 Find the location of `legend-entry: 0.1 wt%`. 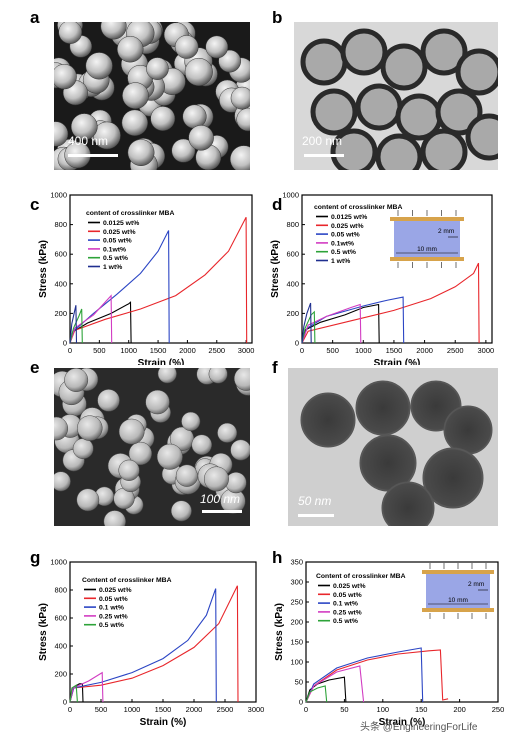

legend-entry: 0.1 wt% is located at coordinates (345, 604).